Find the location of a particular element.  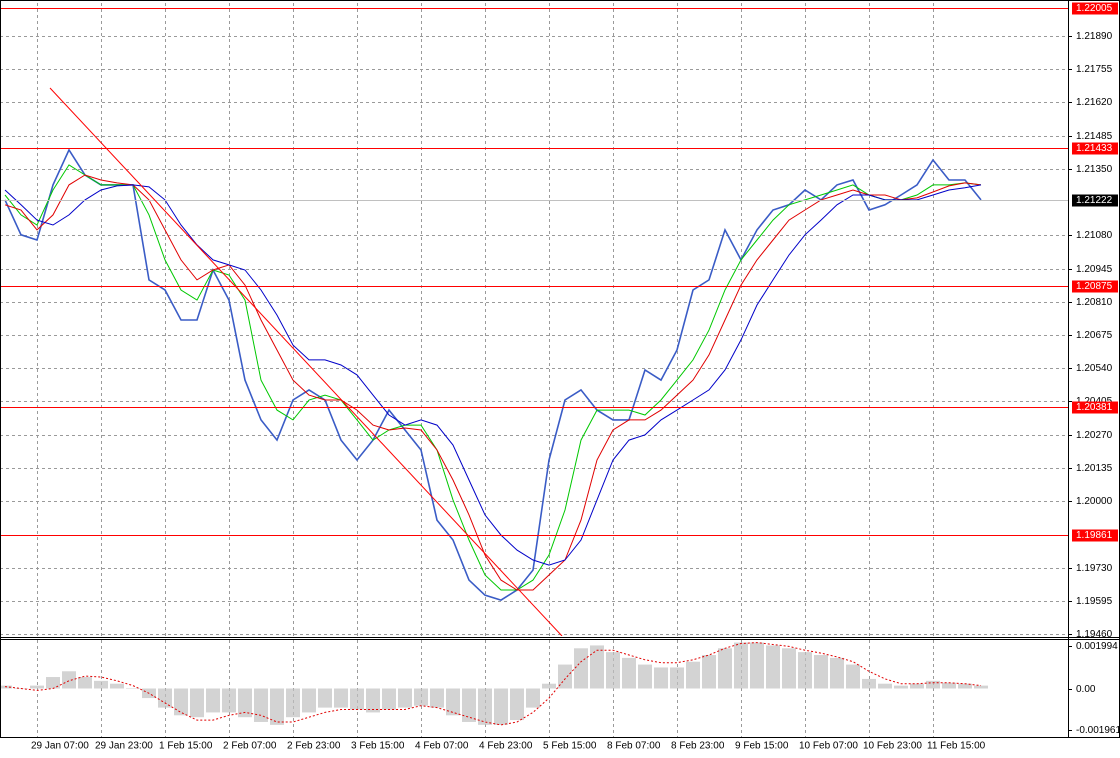

x-tick-label: 4 Feb 07:00 is located at coordinates (442, 746).